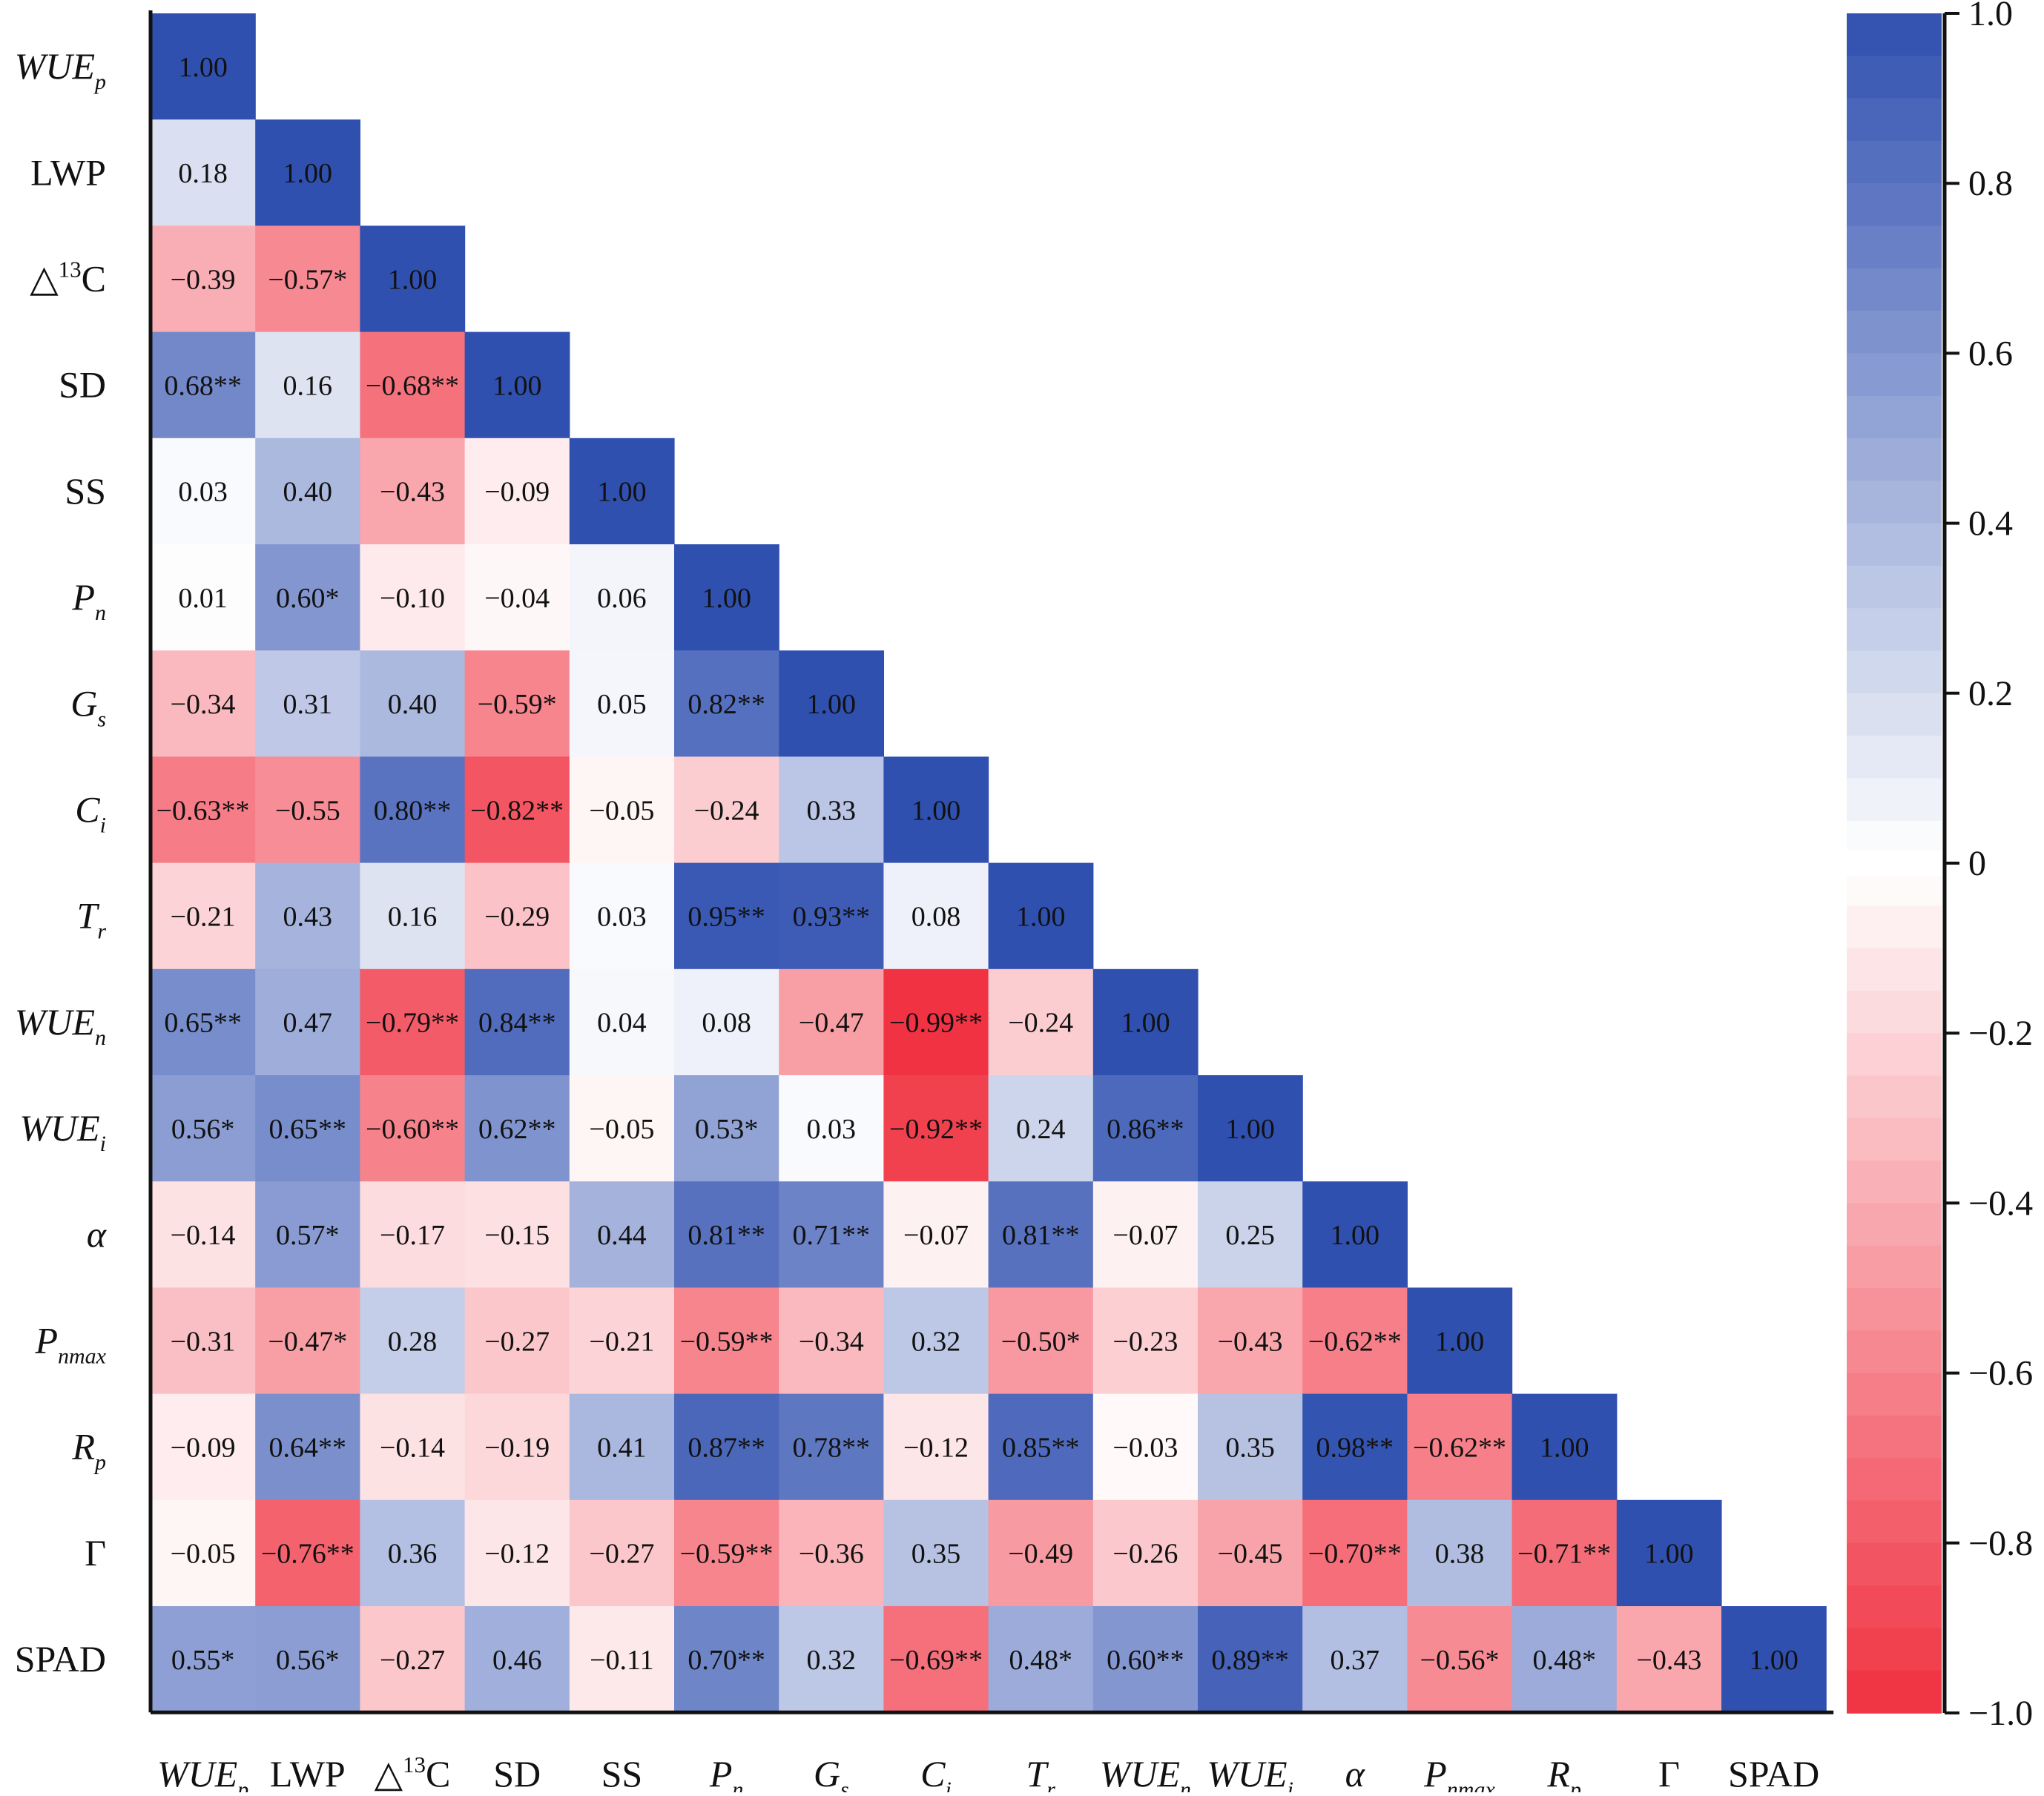 The height and width of the screenshot is (1796, 2044). What do you see at coordinates (517, 1773) in the screenshot?
I see `column-label-sd: SD` at bounding box center [517, 1773].